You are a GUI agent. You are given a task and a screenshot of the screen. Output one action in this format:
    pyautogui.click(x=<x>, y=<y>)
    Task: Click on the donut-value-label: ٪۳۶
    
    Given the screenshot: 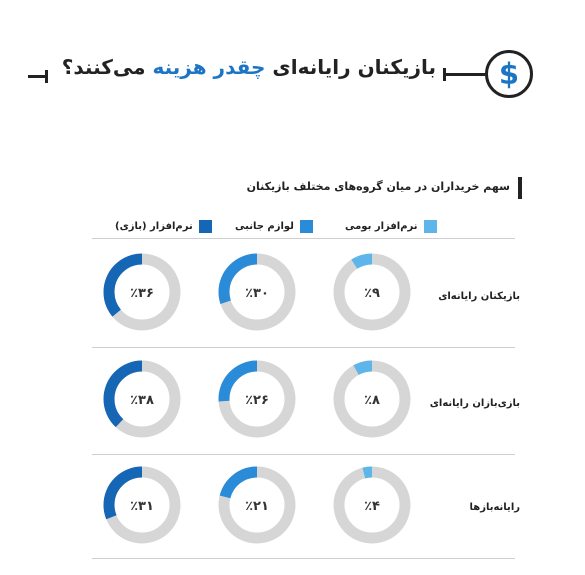 What is the action you would take?
    pyautogui.click(x=142, y=293)
    